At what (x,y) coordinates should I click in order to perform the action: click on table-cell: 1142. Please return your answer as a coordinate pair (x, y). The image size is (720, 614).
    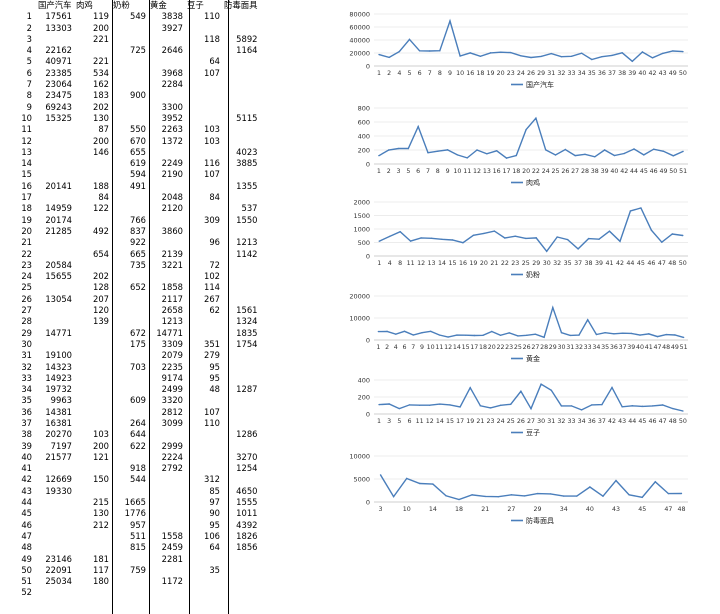
    Looking at the image, I should click on (247, 253).